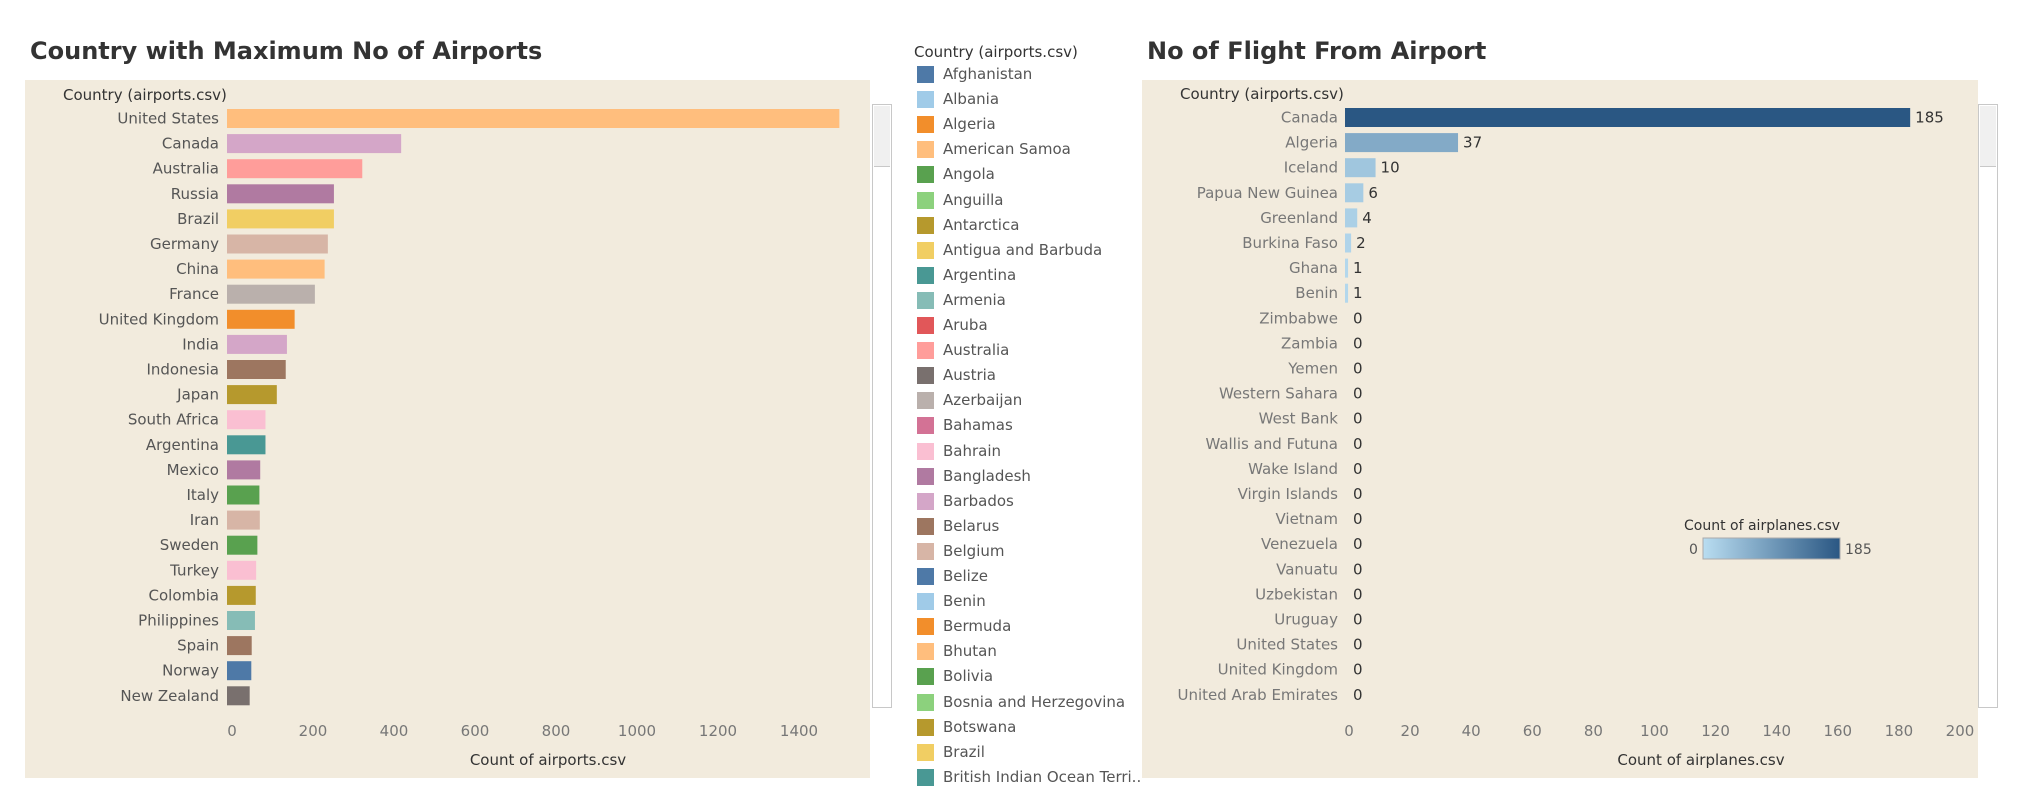 This screenshot has width=2024, height=787. What do you see at coordinates (280, 194) in the screenshot?
I see `bar-russia` at bounding box center [280, 194].